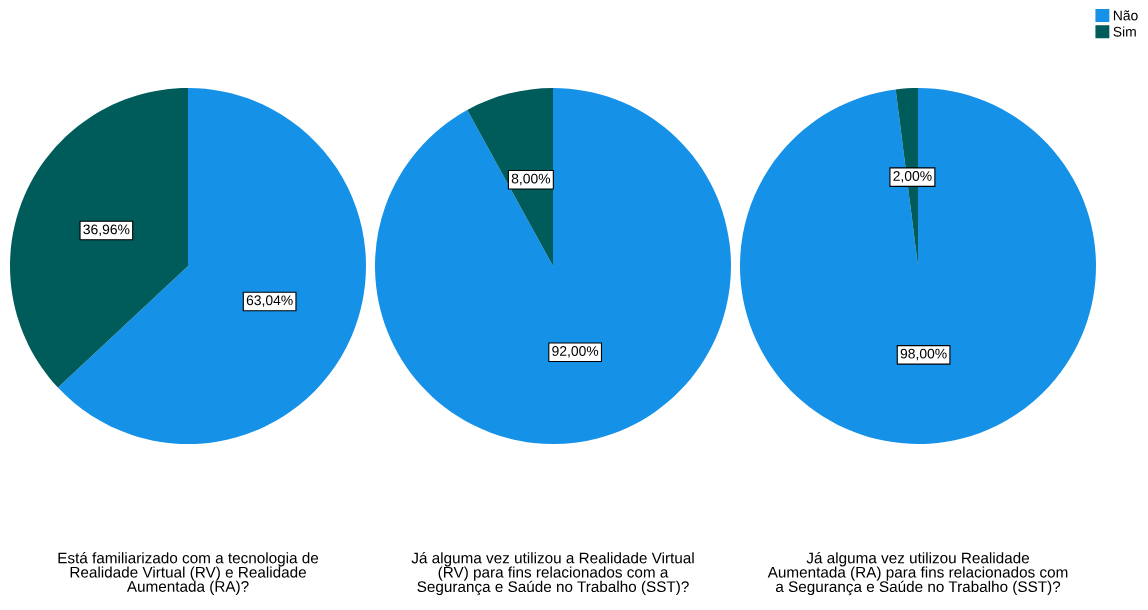 The height and width of the screenshot is (610, 1148). What do you see at coordinates (552, 574) in the screenshot?
I see `text: Já alguma vez utilizou a Realidade Virtual (RV) para fins relacionados com a Segurança e Saúde no Trabalho (SST)?` at bounding box center [552, 574].